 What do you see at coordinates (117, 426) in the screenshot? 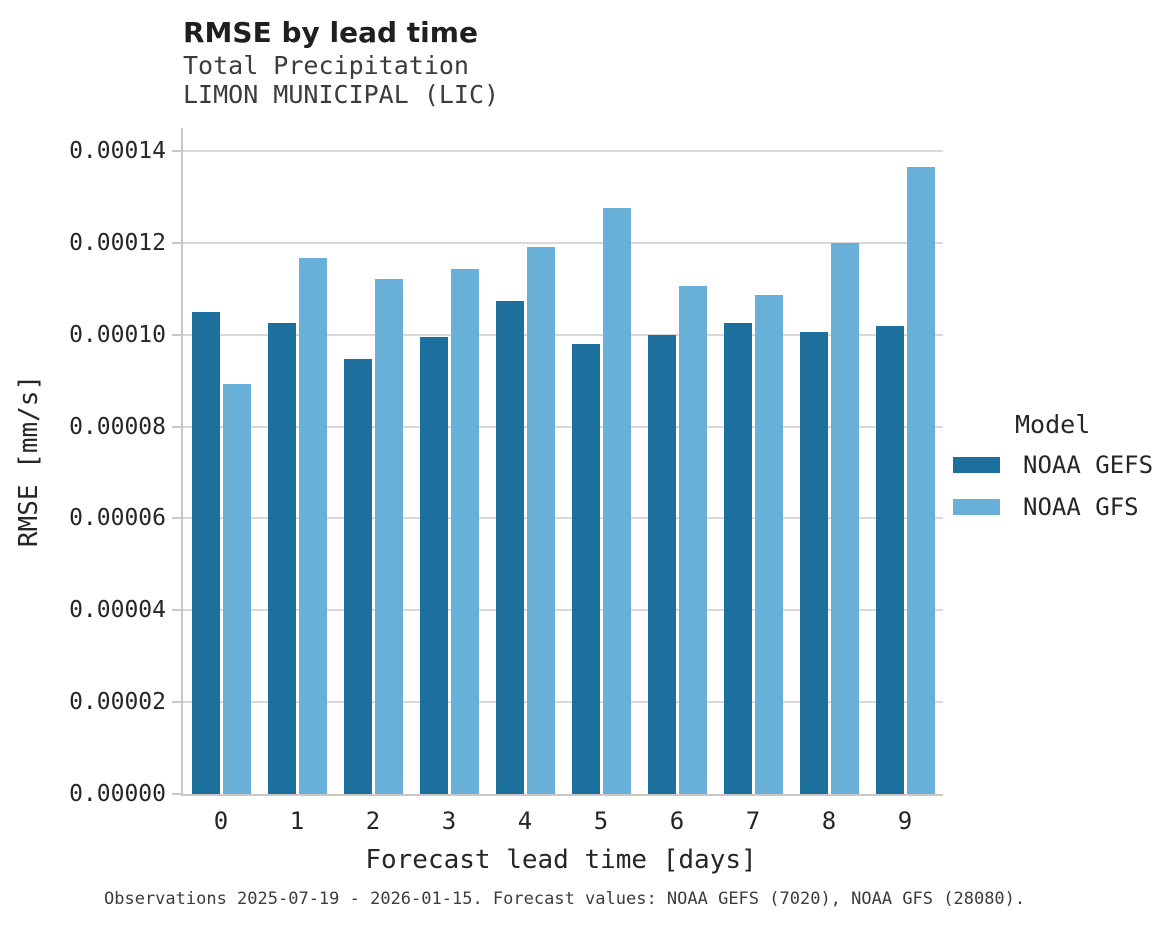
I see `y-tick-label: 0.00008` at bounding box center [117, 426].